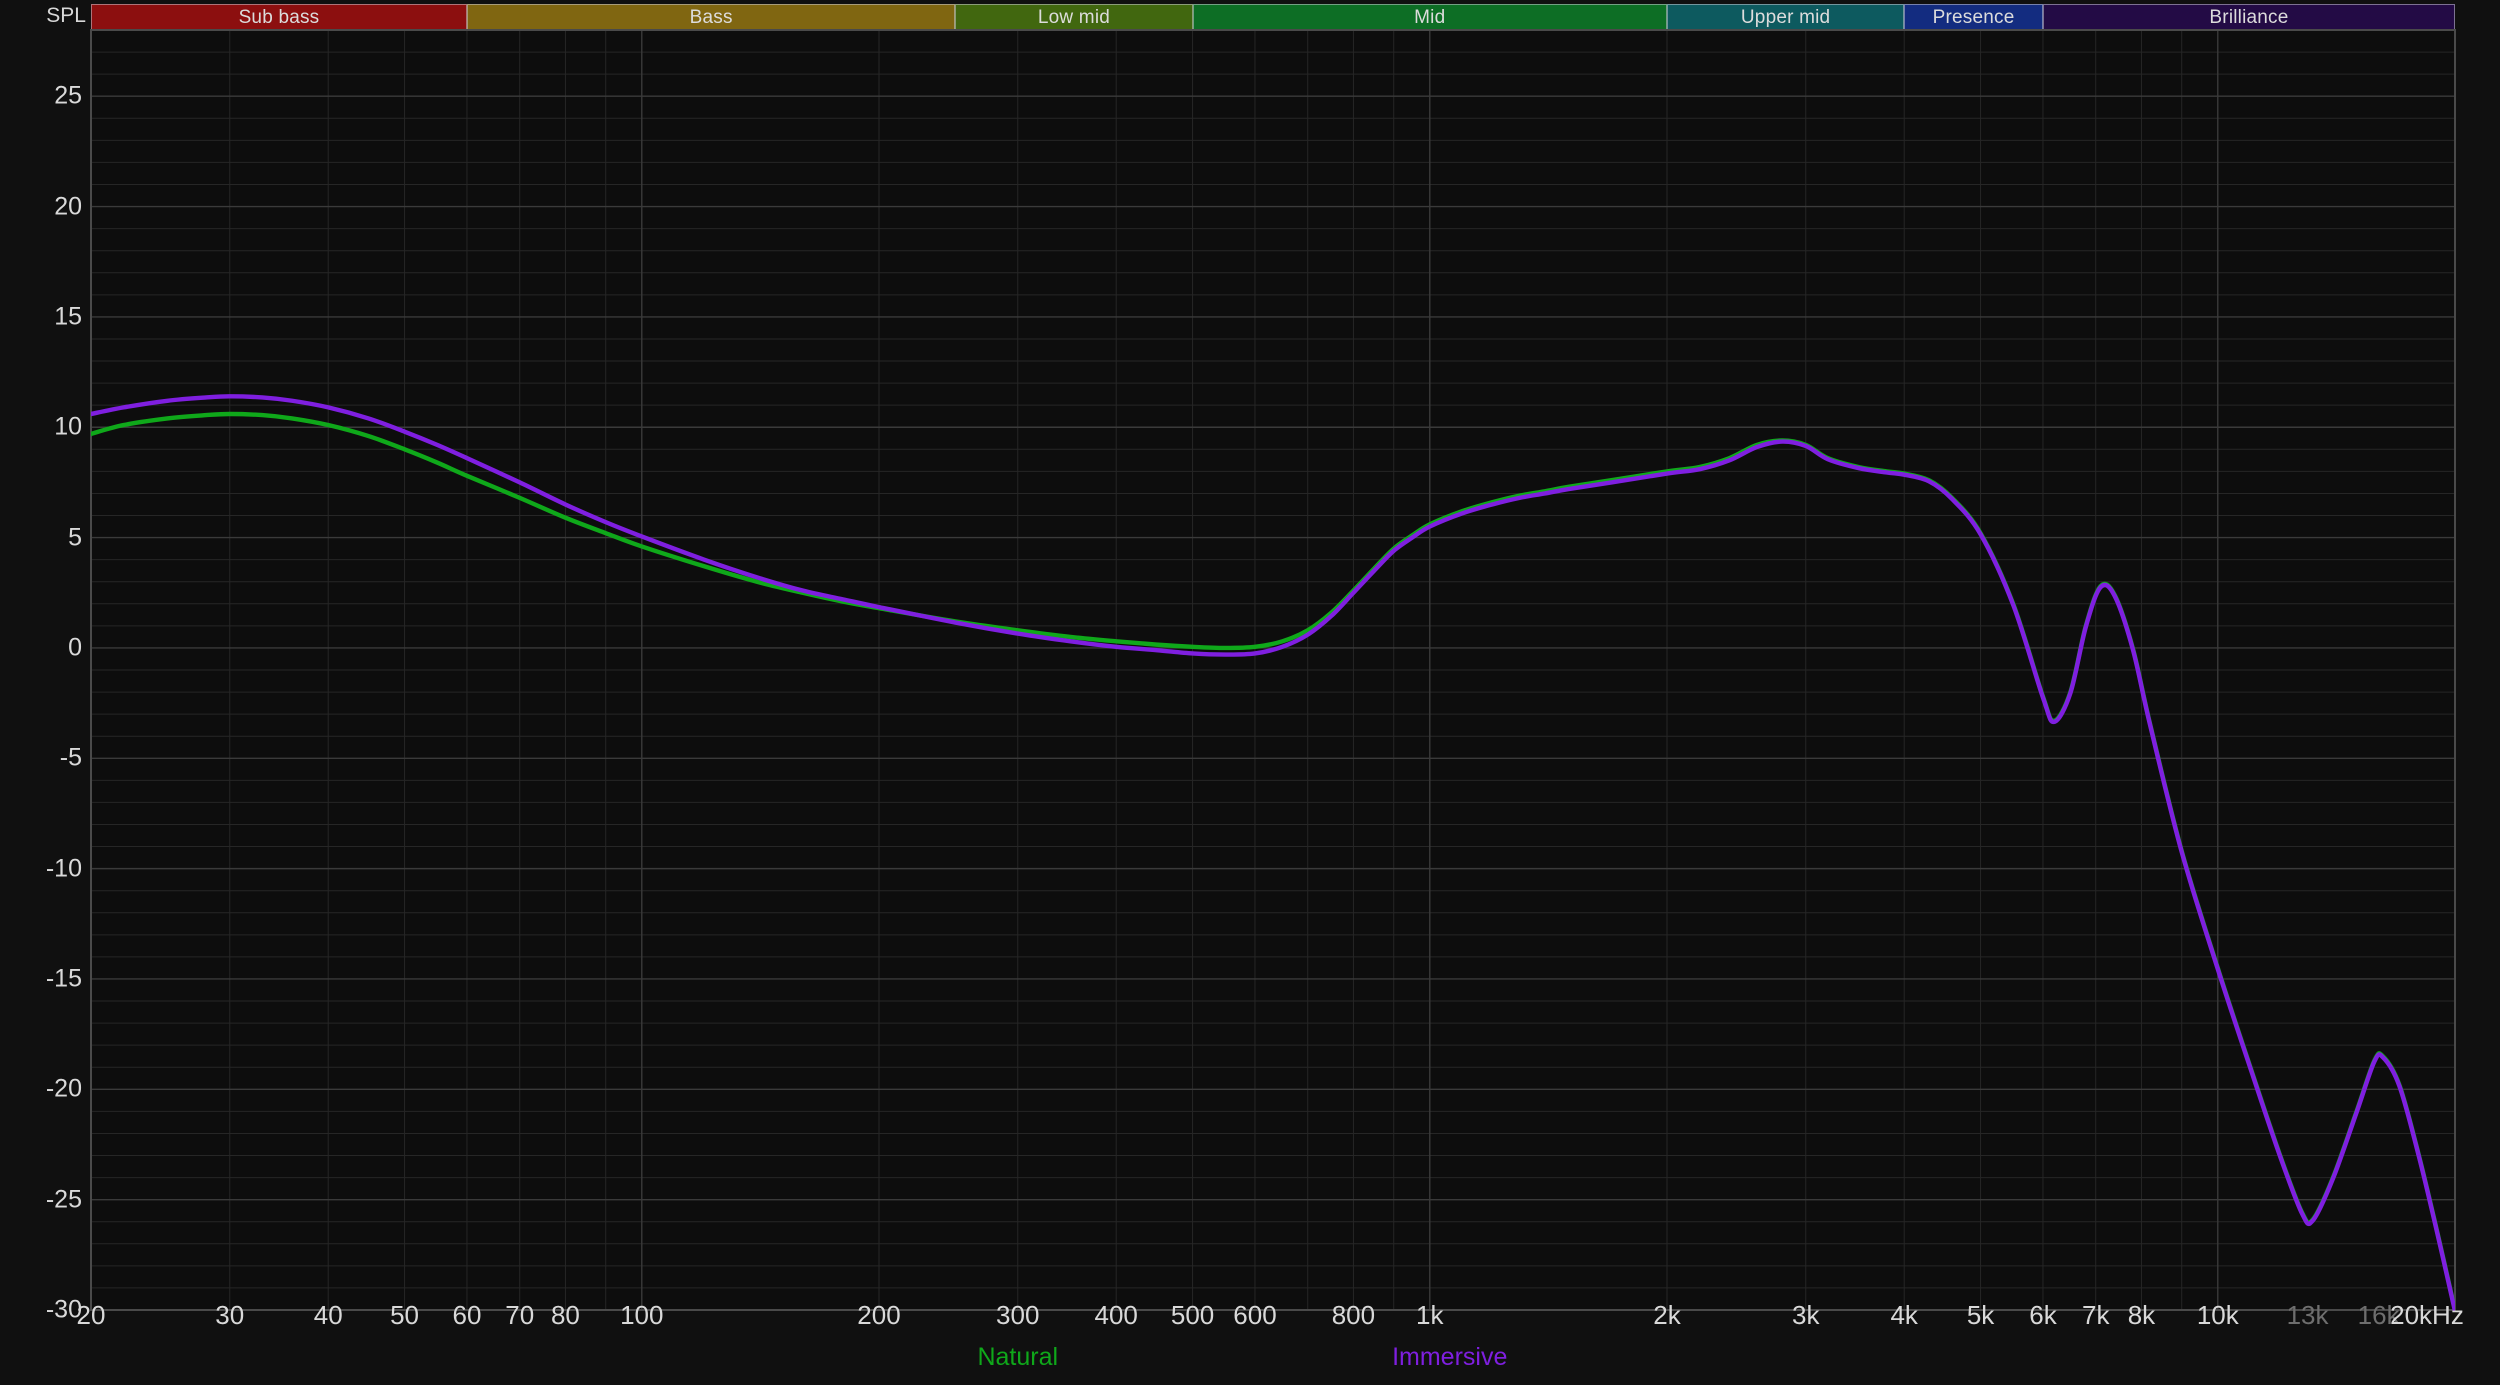 The height and width of the screenshot is (1385, 2500). I want to click on y-tick-label: -10, so click(63, 868).